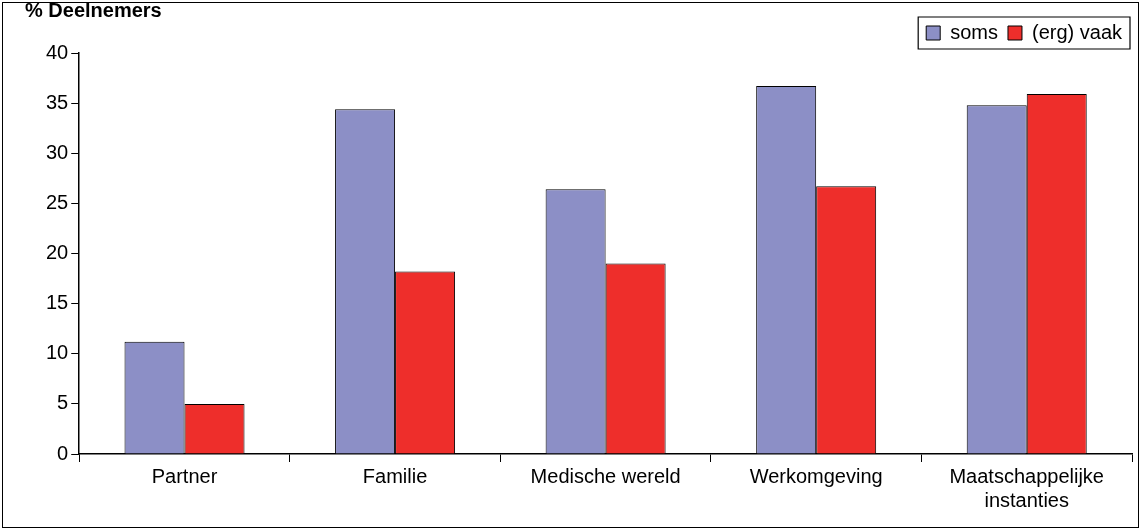  I want to click on y-tick-label: 25, so click(57, 201).